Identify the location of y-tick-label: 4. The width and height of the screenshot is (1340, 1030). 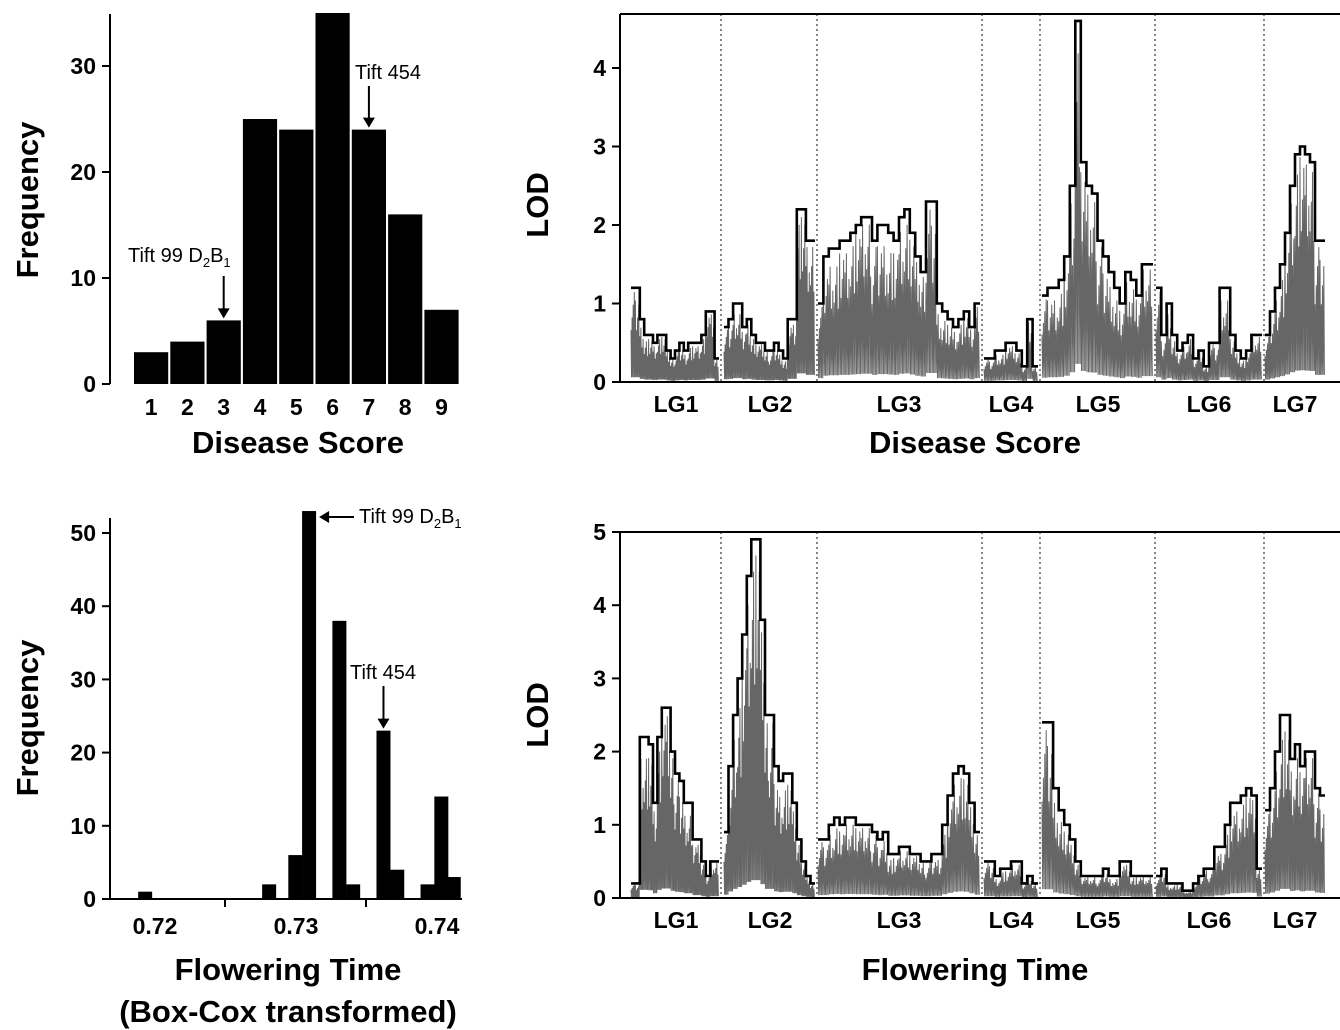
(599, 68).